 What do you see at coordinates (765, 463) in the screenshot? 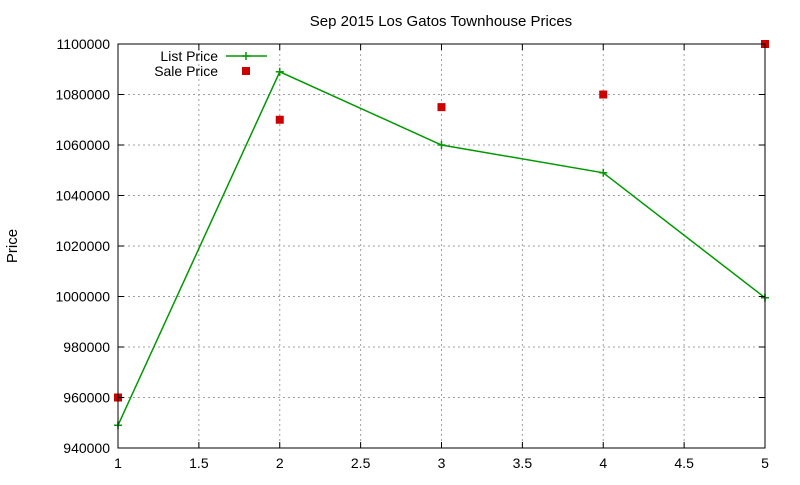
I see `x-tick-label: 5` at bounding box center [765, 463].